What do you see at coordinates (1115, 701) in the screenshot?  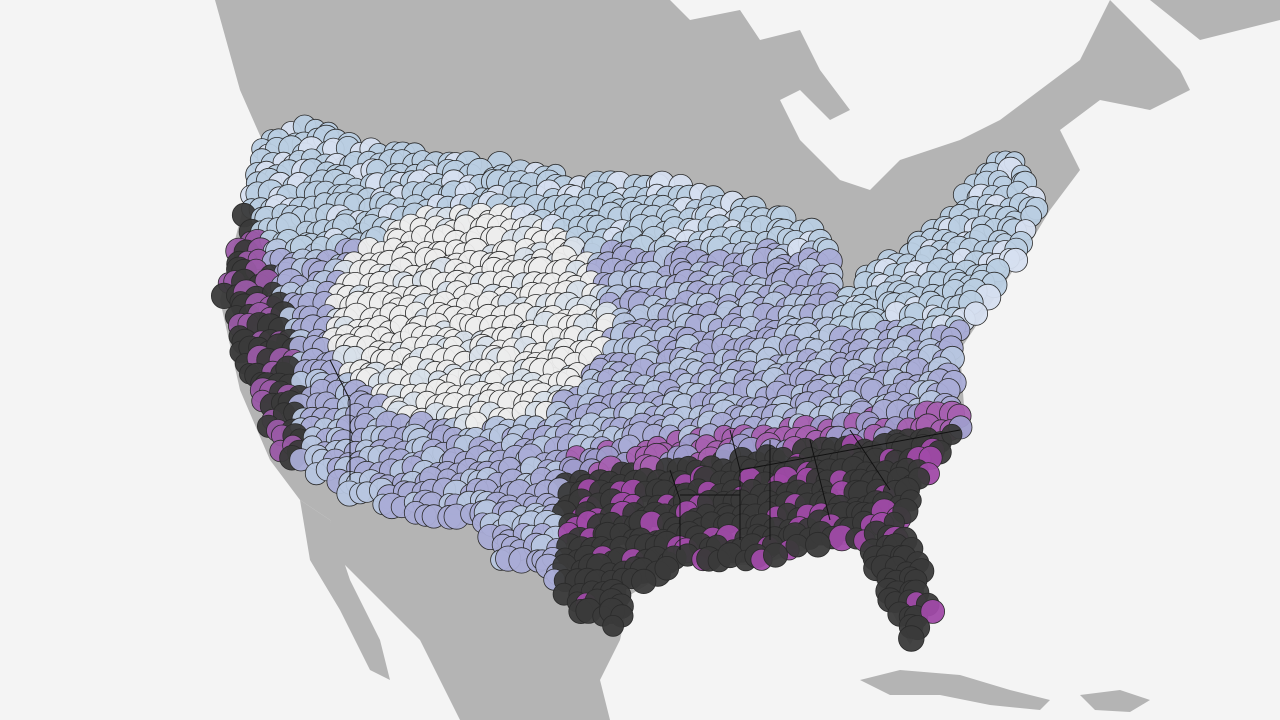 I see `hispaniola` at bounding box center [1115, 701].